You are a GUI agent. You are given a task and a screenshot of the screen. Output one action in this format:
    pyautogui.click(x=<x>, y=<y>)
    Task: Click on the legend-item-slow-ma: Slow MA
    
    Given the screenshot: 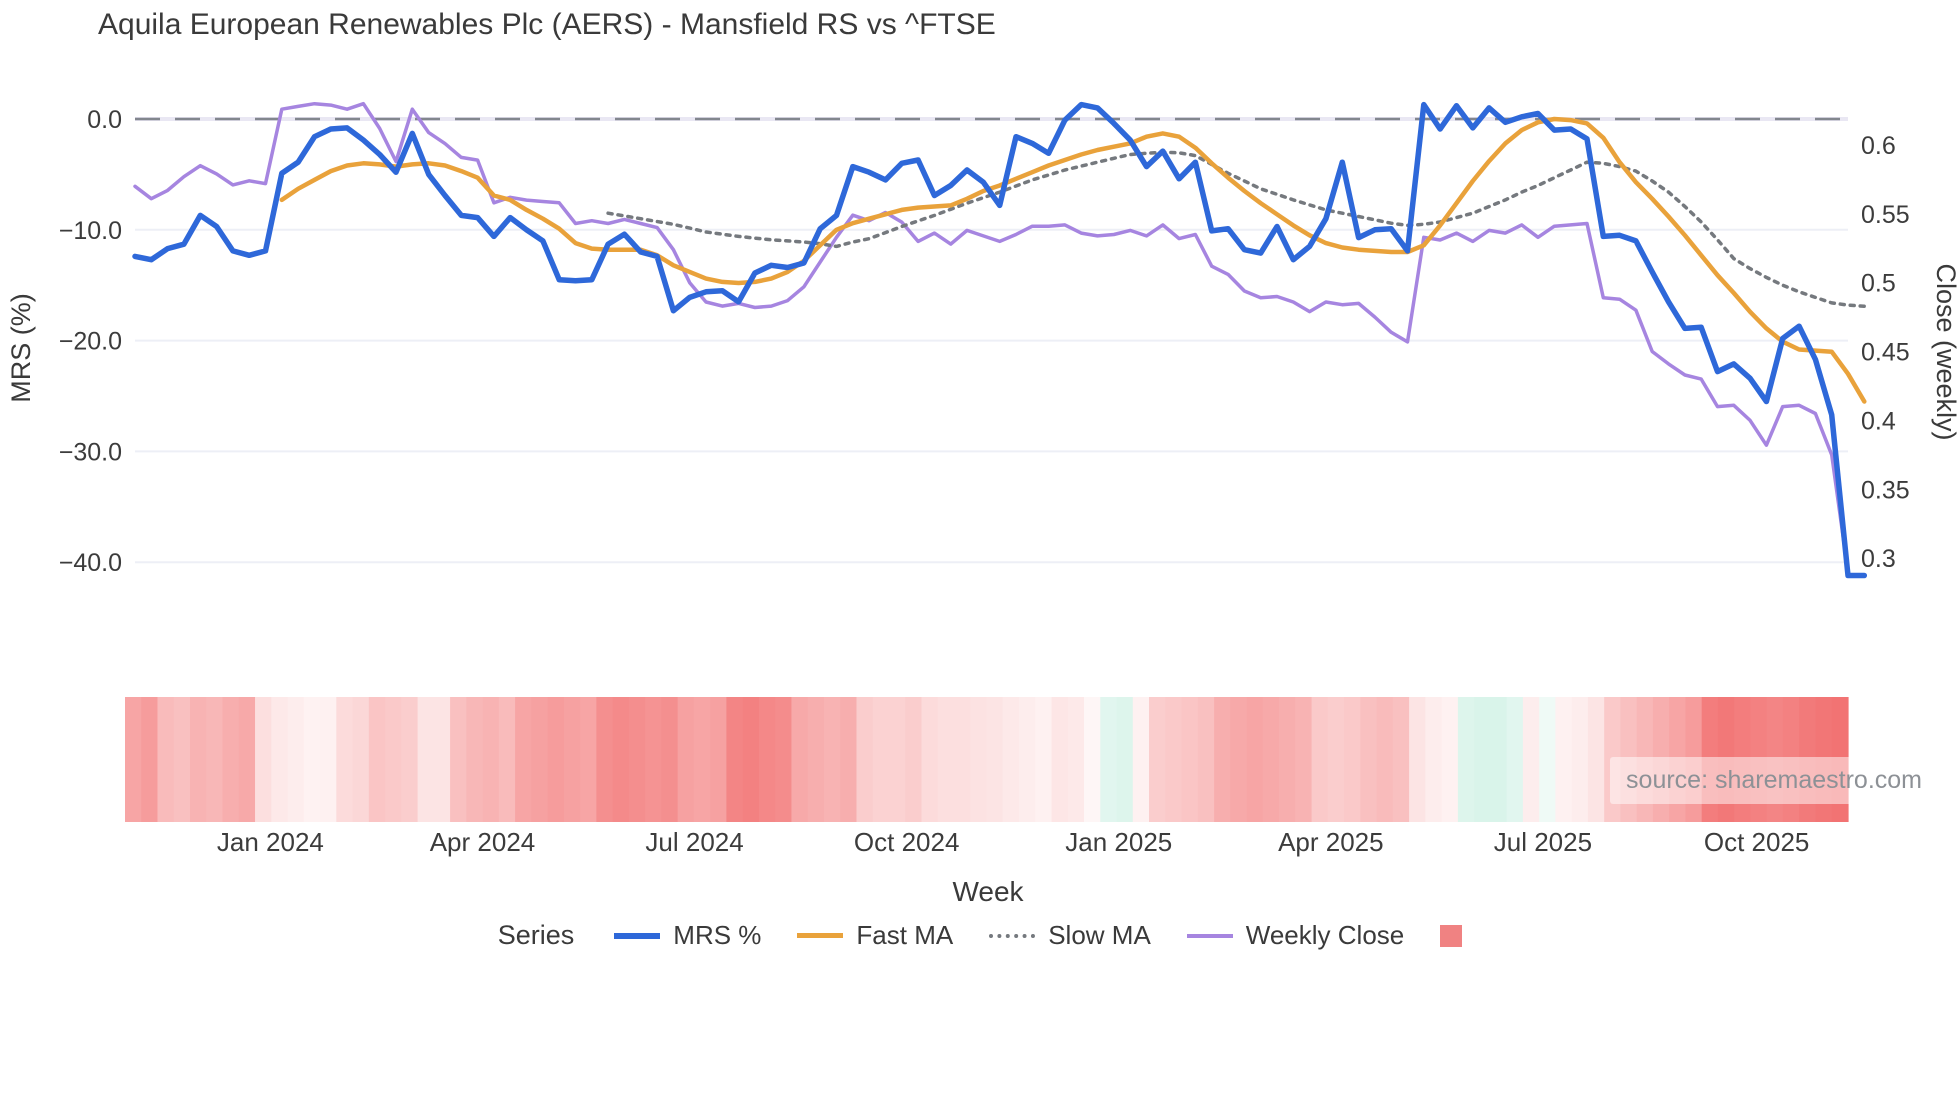 What is the action you would take?
    pyautogui.click(x=1070, y=935)
    